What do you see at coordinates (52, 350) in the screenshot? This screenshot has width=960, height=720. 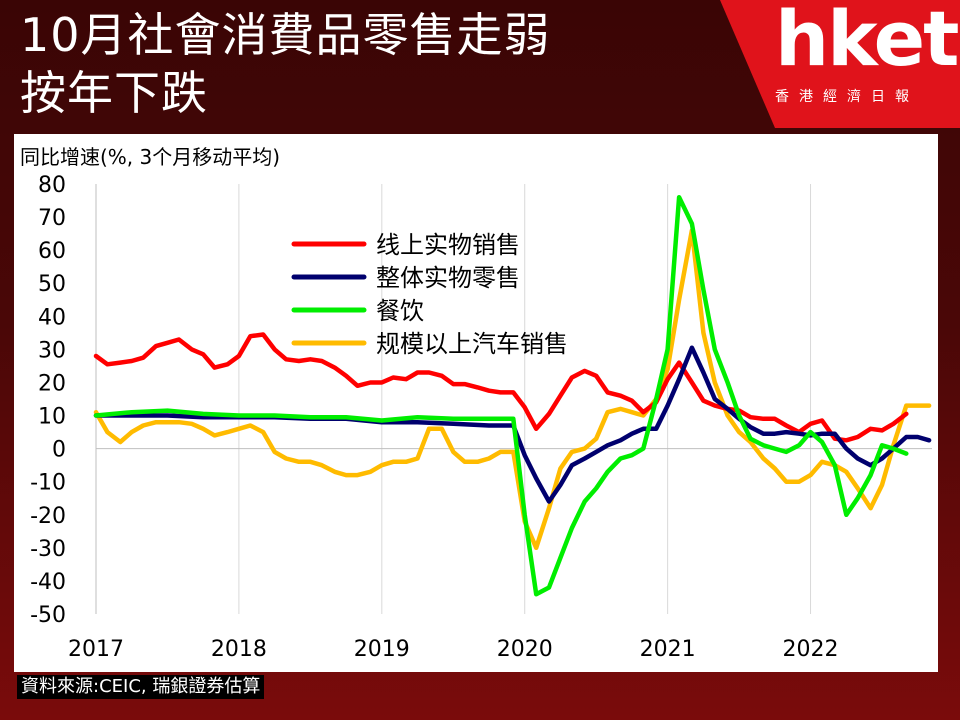 I see `y-tick-label: 30` at bounding box center [52, 350].